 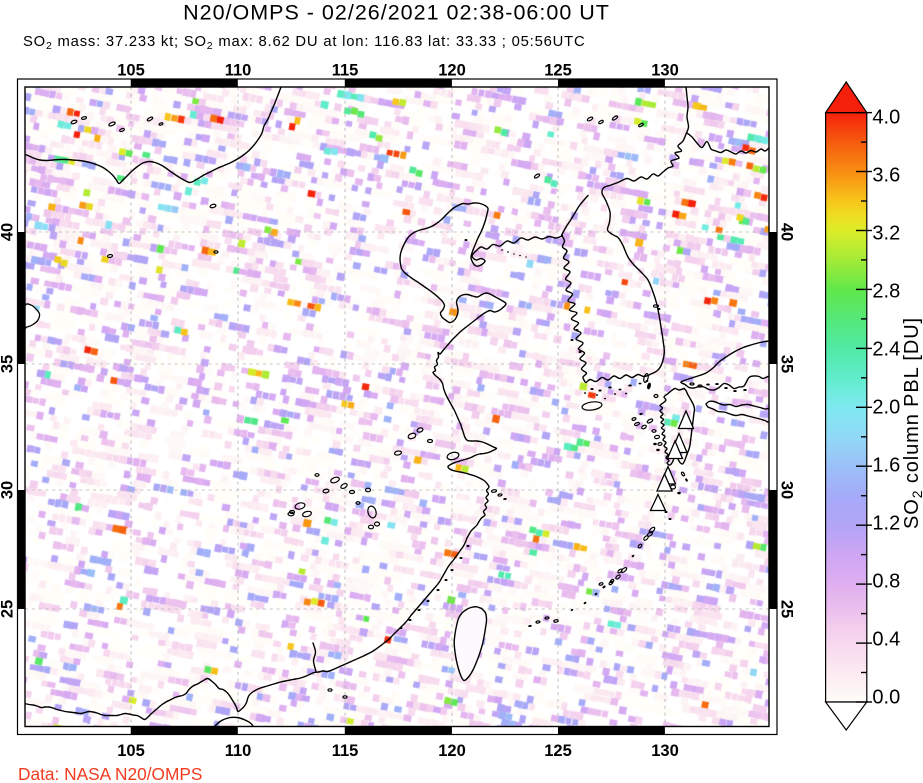 I want to click on svg-text: 1.2, so click(x=886, y=524).